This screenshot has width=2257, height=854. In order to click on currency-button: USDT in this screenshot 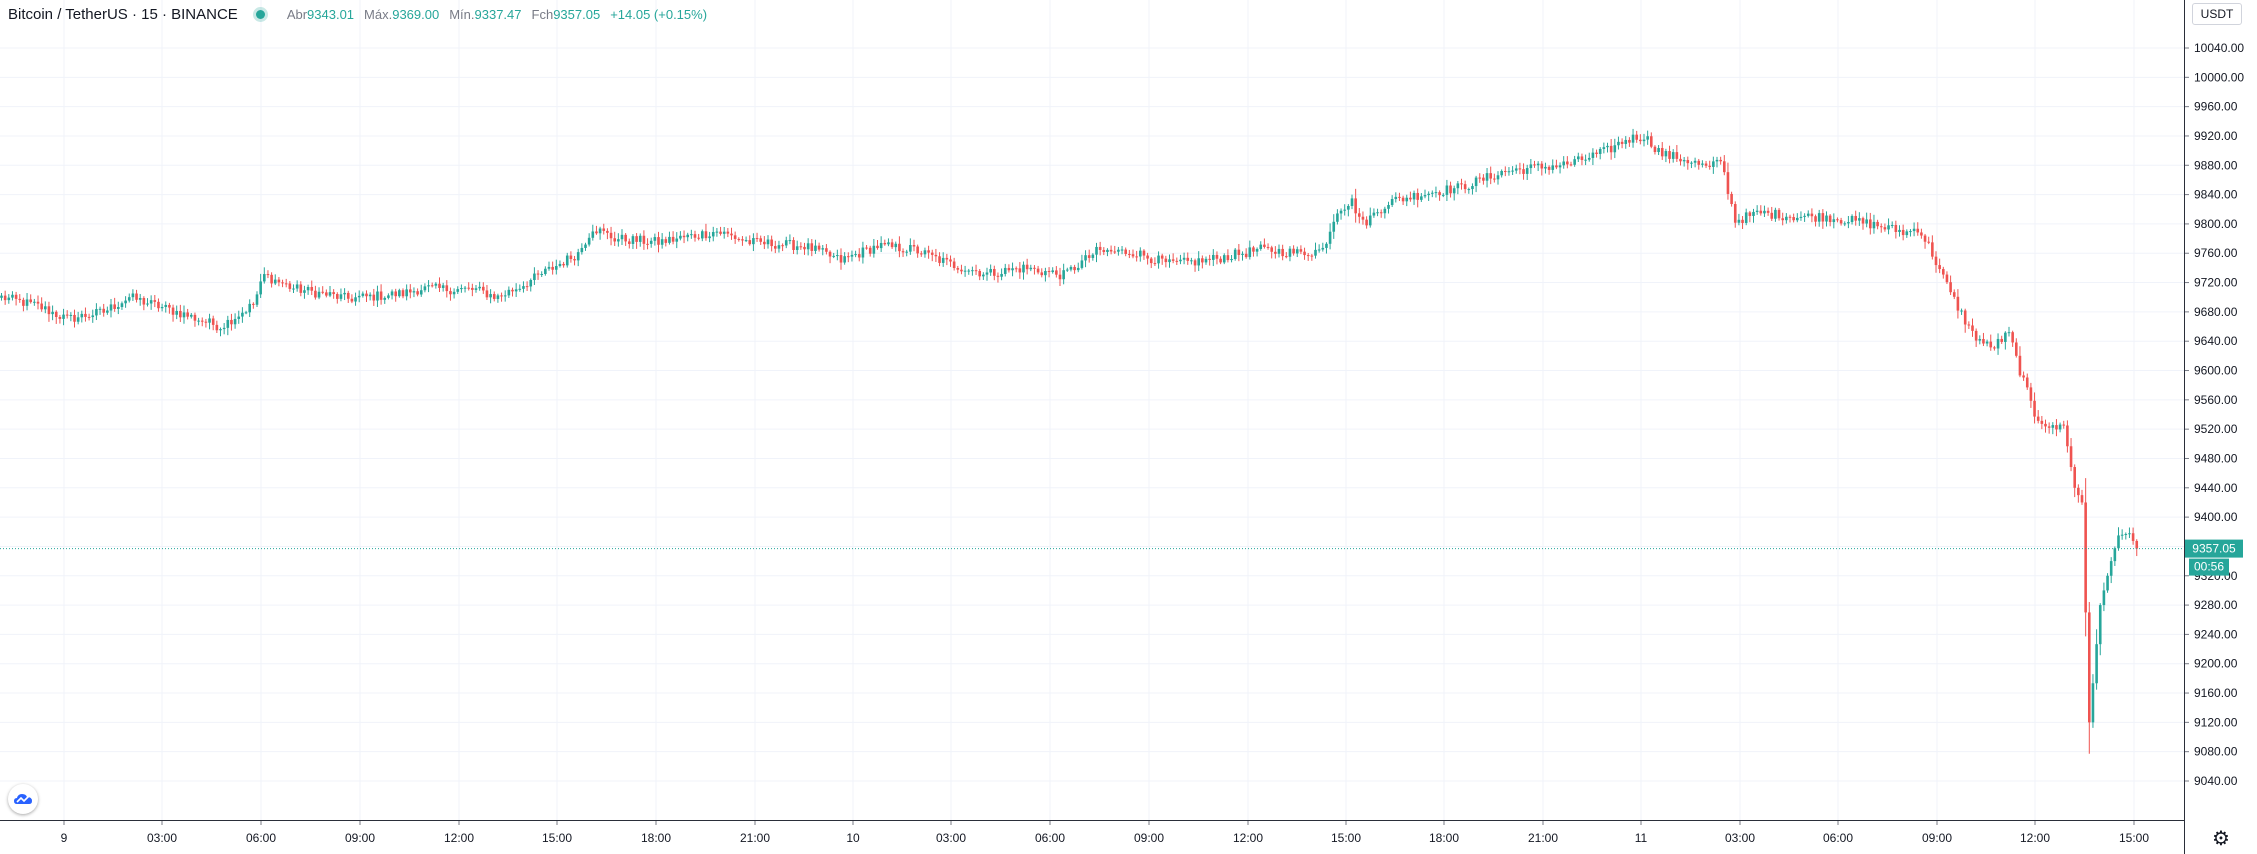, I will do `click(2217, 14)`.